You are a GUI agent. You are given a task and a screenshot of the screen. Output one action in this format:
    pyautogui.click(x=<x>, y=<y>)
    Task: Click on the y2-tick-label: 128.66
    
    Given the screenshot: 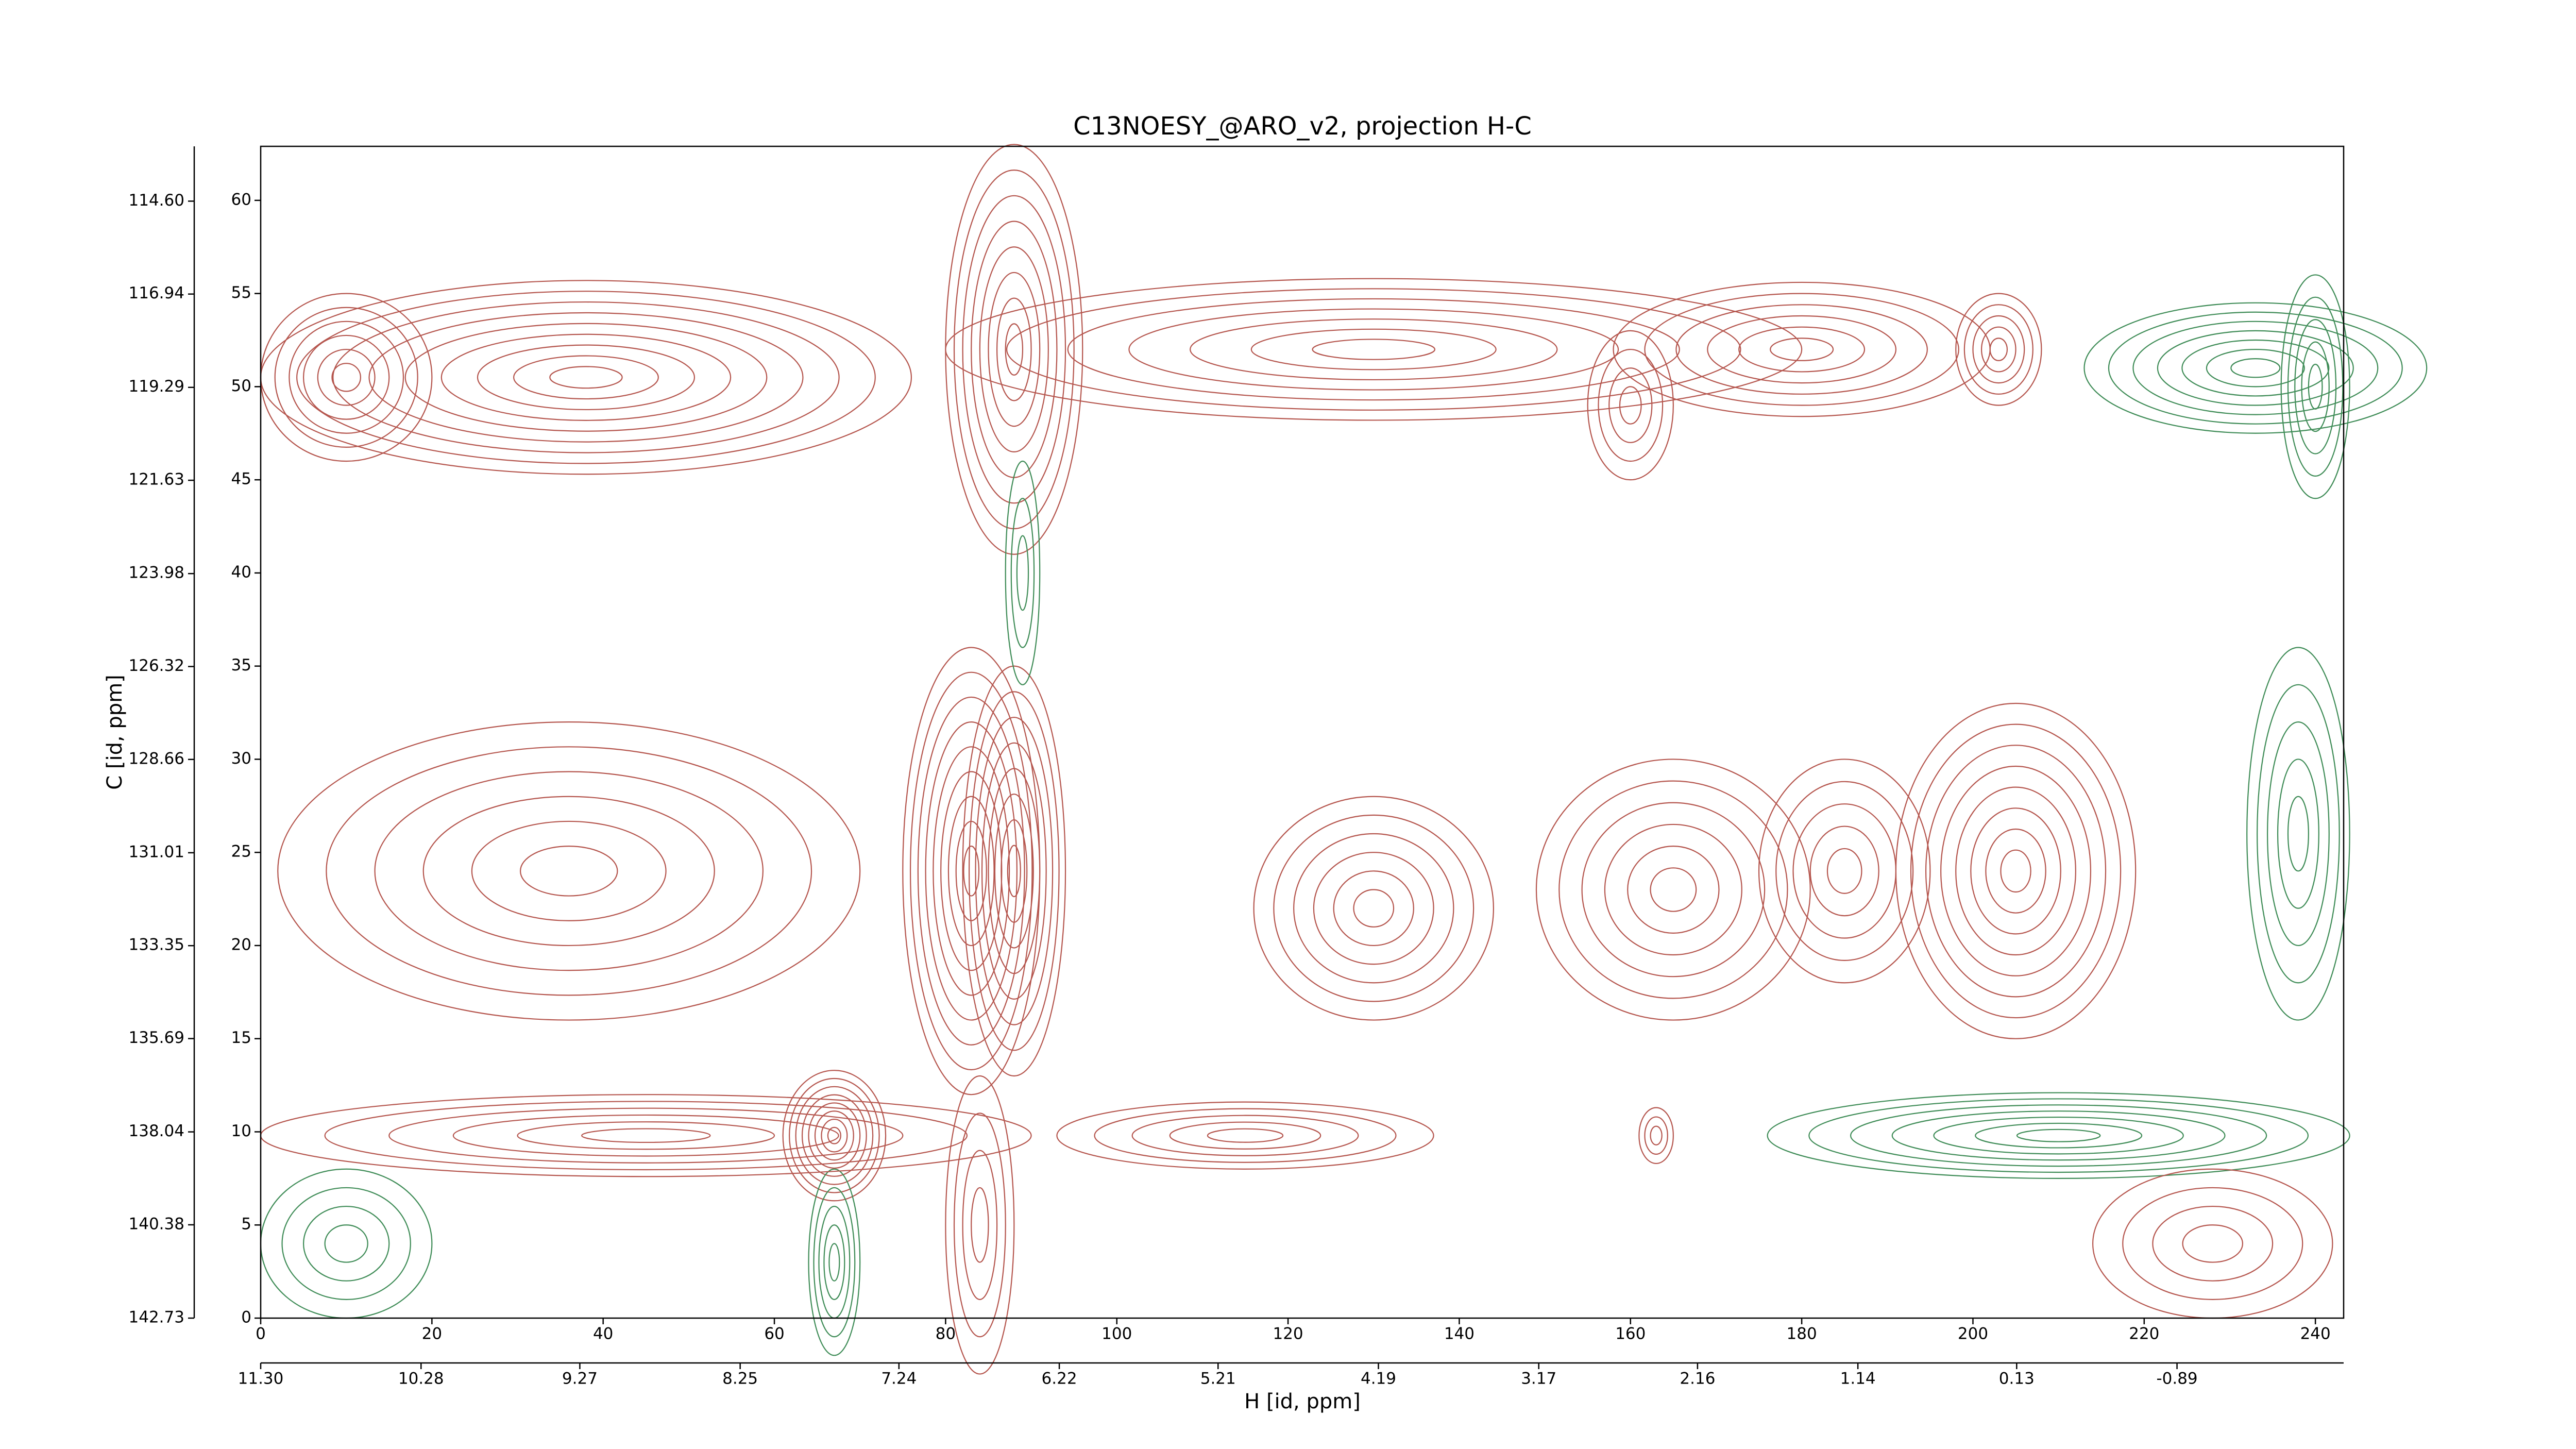 What is the action you would take?
    pyautogui.click(x=156, y=758)
    